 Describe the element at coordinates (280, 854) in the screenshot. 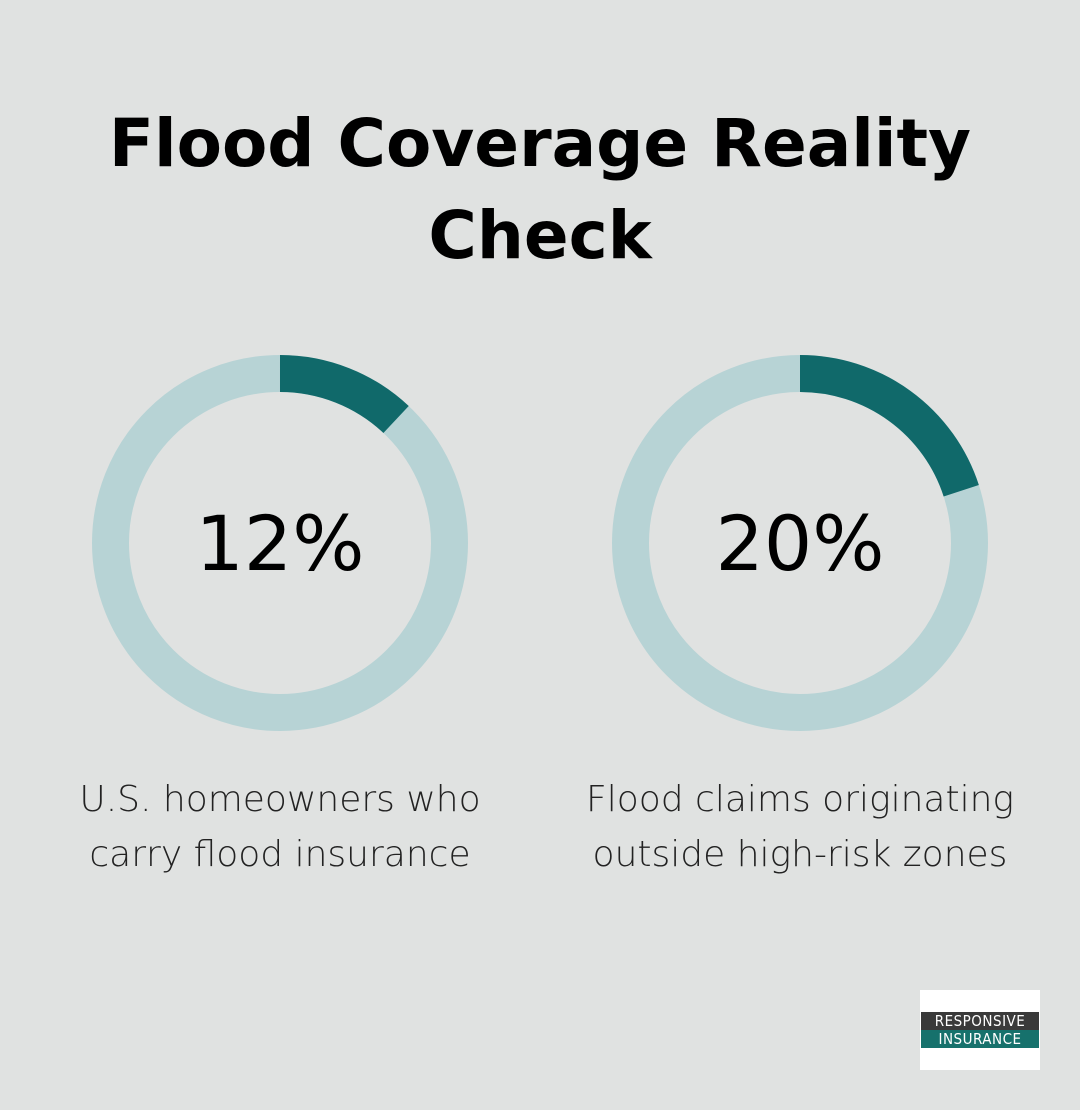

I see `caption-1-line-2: carry flood insurance` at that location.